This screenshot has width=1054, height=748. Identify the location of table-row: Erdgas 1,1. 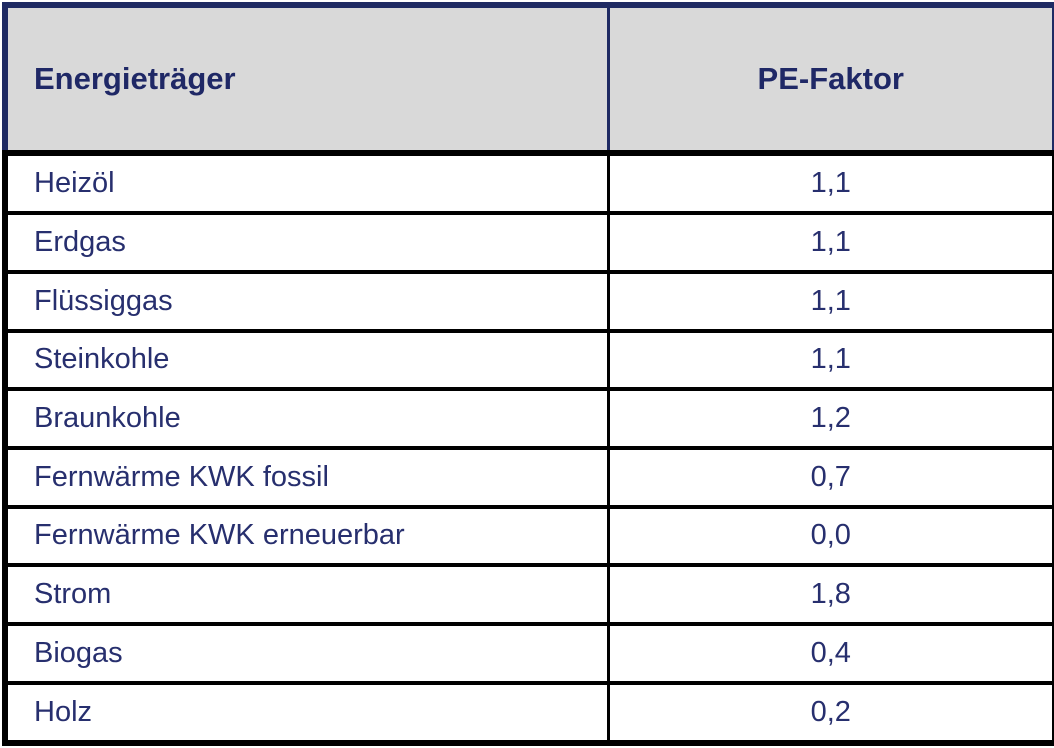
(528, 242).